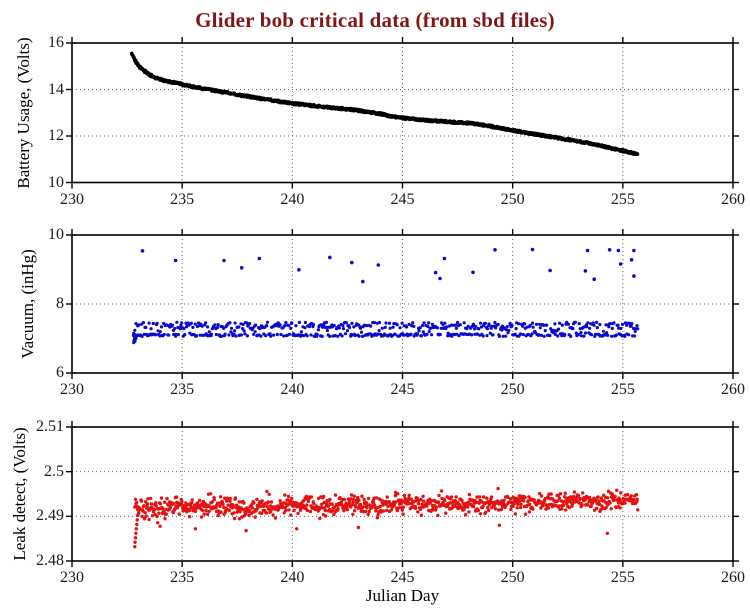 The height and width of the screenshot is (615, 750). What do you see at coordinates (50, 426) in the screenshot?
I see `y-tick-label: 2.51` at bounding box center [50, 426].